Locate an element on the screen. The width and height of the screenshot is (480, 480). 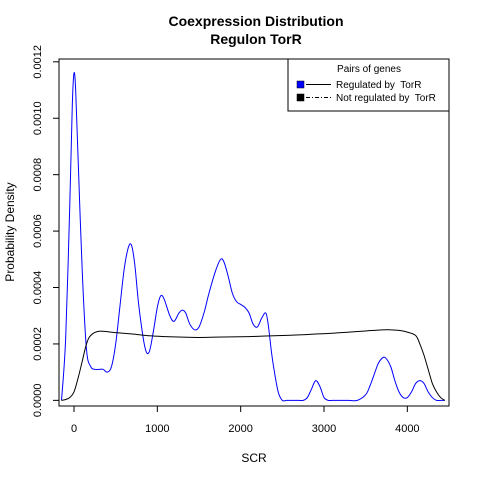
y-axis-label: Probability Density is located at coordinates (10, 231).